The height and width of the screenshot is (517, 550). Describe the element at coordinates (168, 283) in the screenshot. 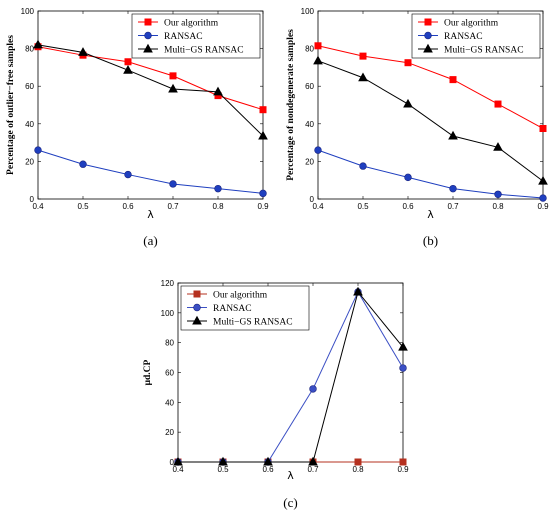

I see `y-tick-label: 120` at that location.